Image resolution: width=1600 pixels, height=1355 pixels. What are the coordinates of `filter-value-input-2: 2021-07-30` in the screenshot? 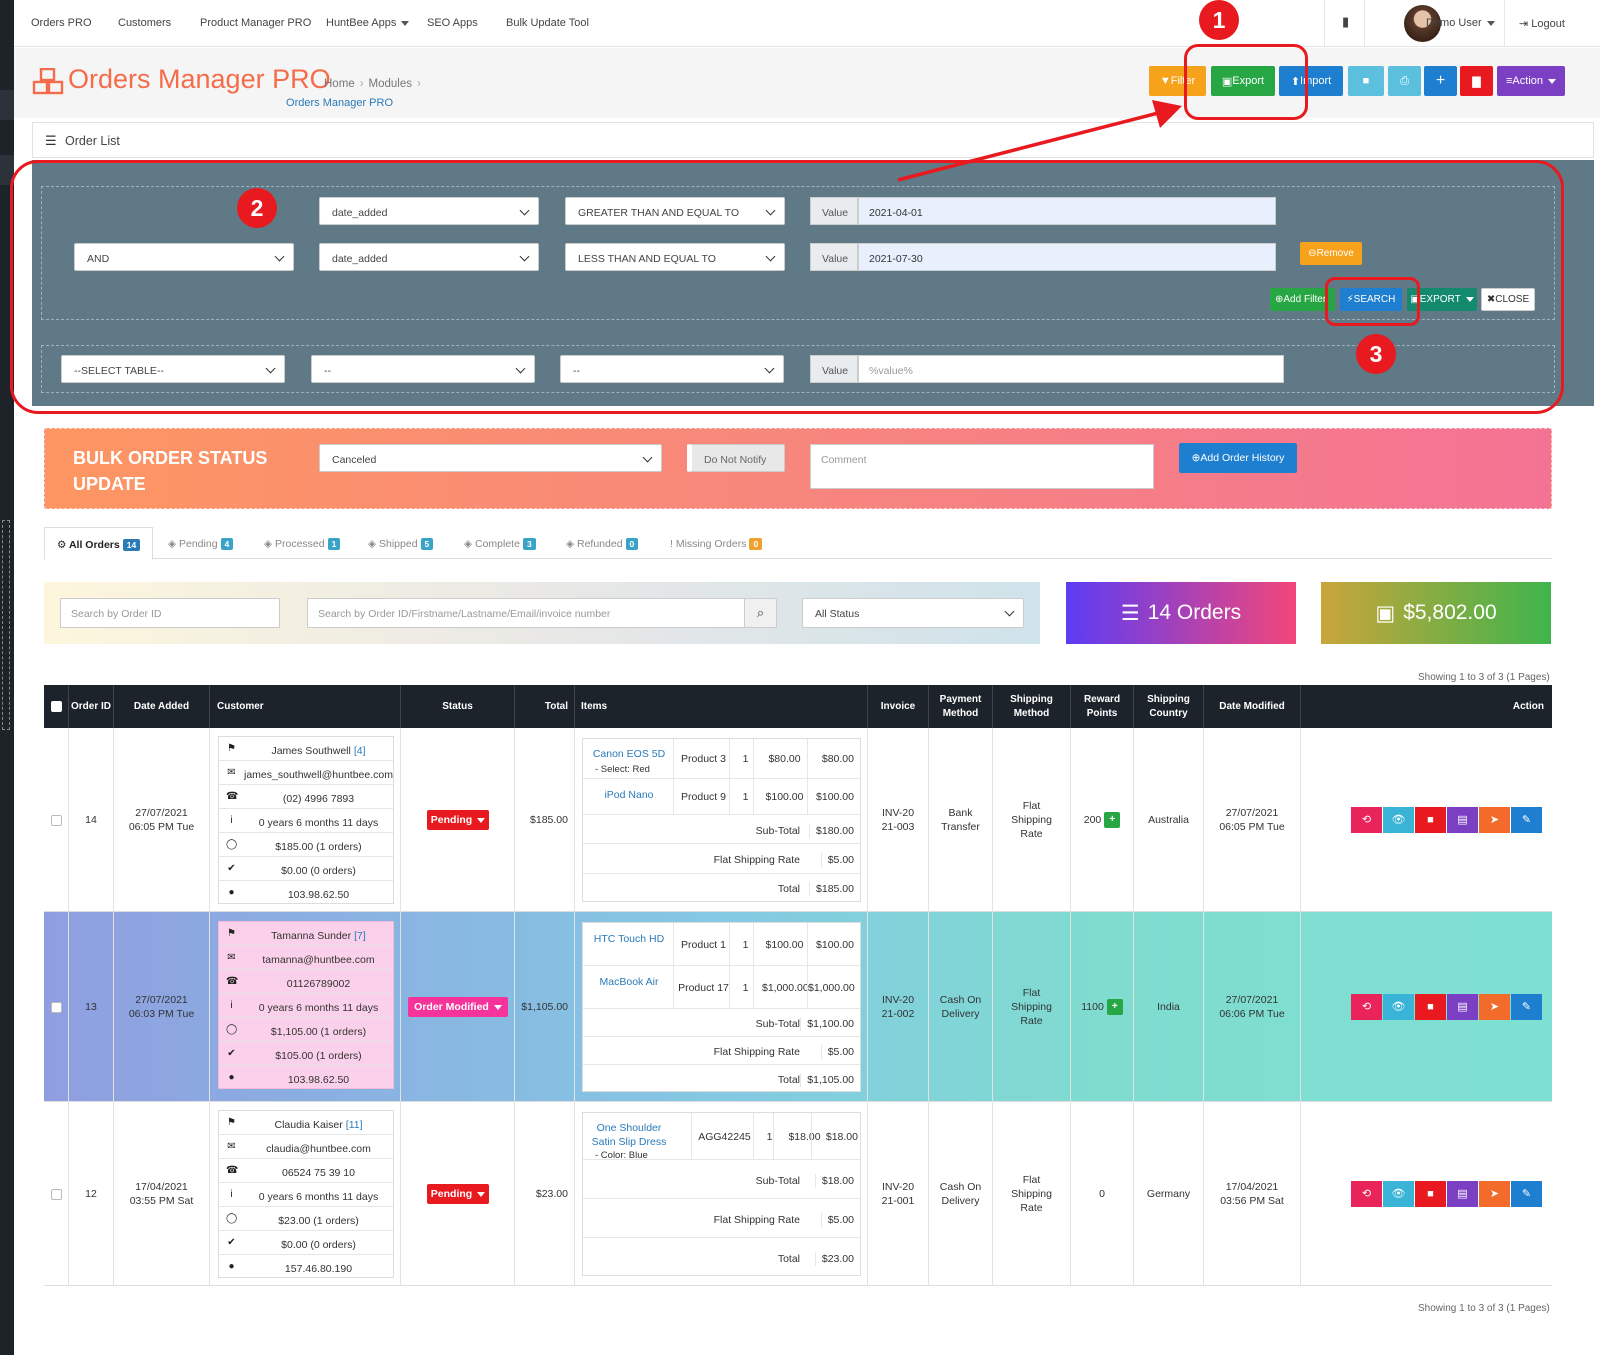 It's located at (1067, 257).